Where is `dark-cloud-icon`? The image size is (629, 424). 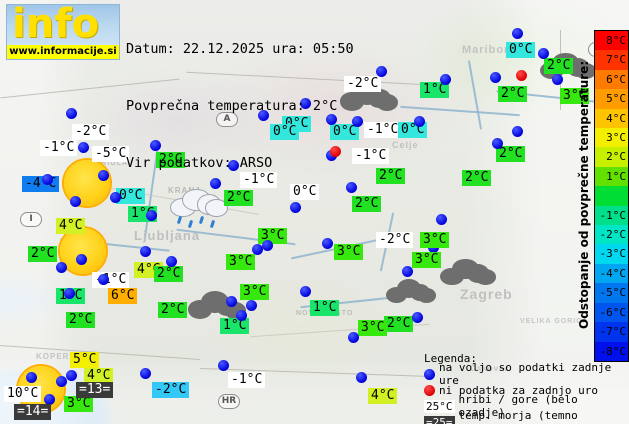
dark-cloud-icon is located at coordinates (411, 291).